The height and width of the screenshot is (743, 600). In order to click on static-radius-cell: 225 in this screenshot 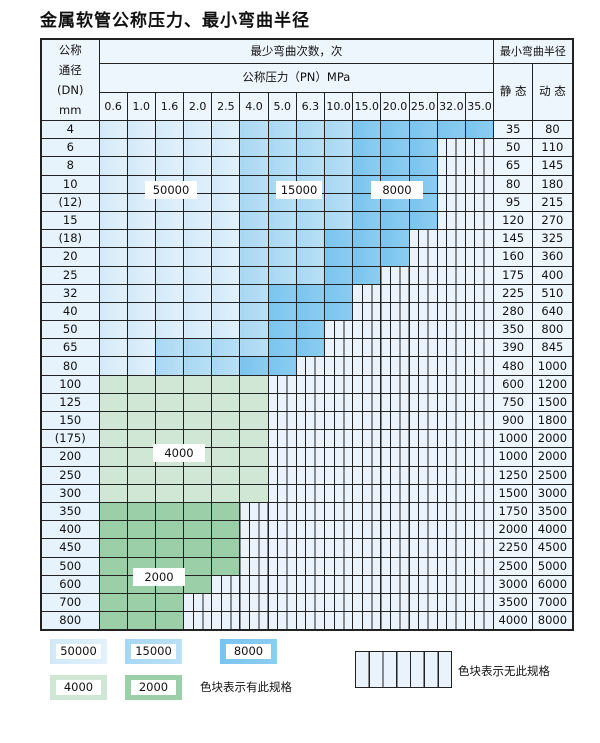, I will do `click(513, 293)`.